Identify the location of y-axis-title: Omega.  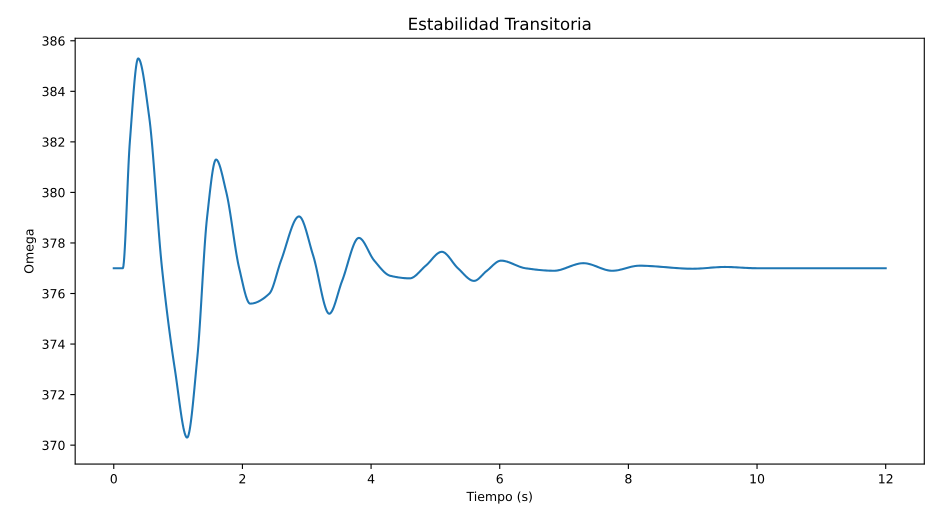
(30, 252).